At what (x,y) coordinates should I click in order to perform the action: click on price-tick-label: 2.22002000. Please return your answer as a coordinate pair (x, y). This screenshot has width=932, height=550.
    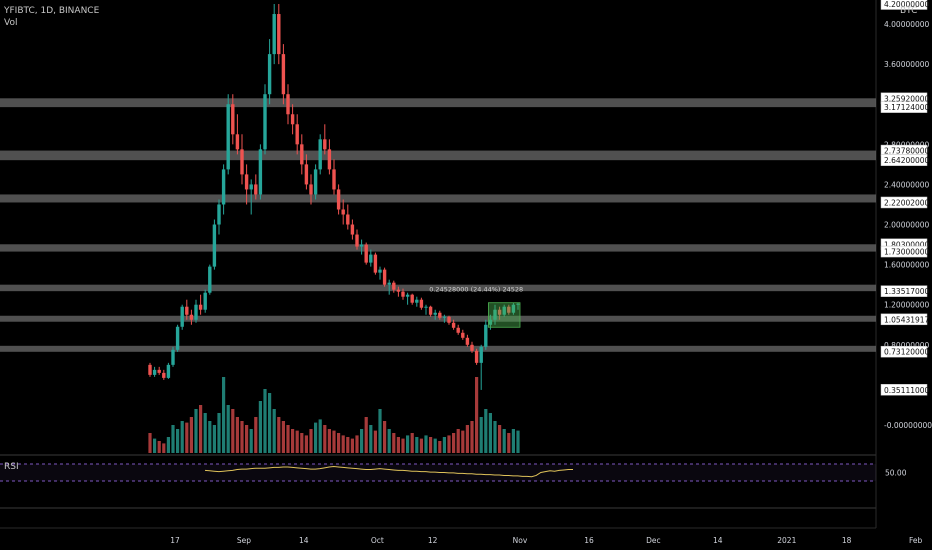
    Looking at the image, I should click on (907, 202).